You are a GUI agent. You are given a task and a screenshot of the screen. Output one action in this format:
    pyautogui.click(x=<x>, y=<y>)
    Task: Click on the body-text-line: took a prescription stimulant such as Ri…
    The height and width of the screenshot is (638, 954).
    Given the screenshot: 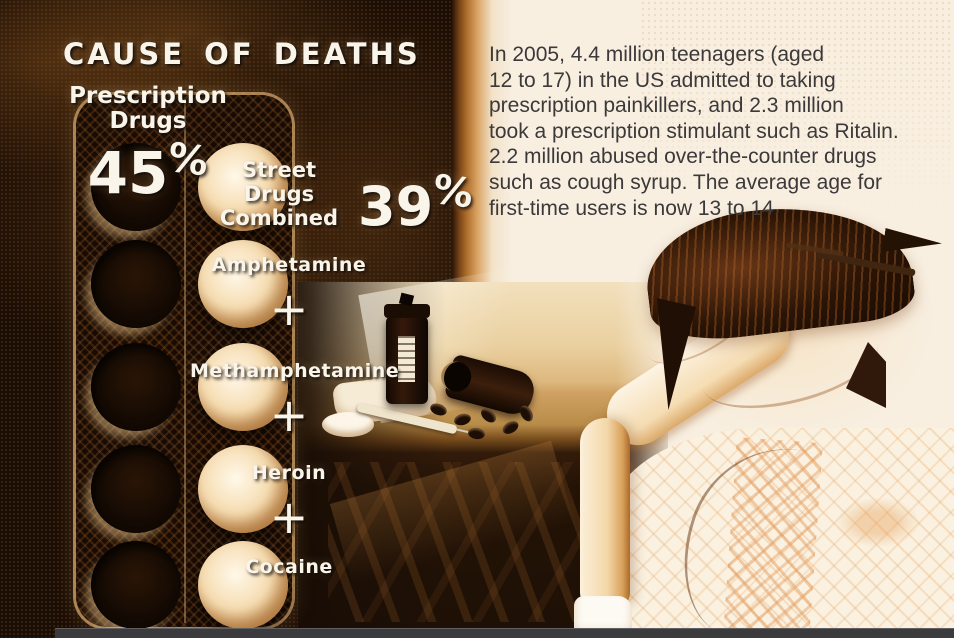 What is the action you would take?
    pyautogui.click(x=694, y=131)
    